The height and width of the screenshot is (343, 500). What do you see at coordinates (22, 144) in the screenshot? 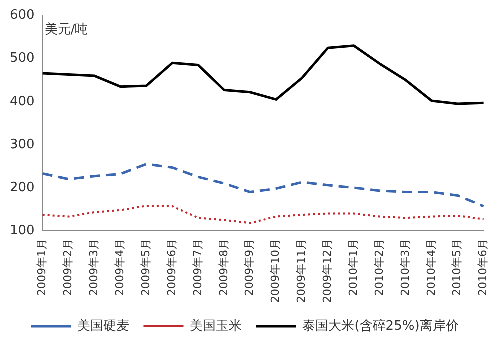
I see `y-tick-label: 300` at bounding box center [22, 144].